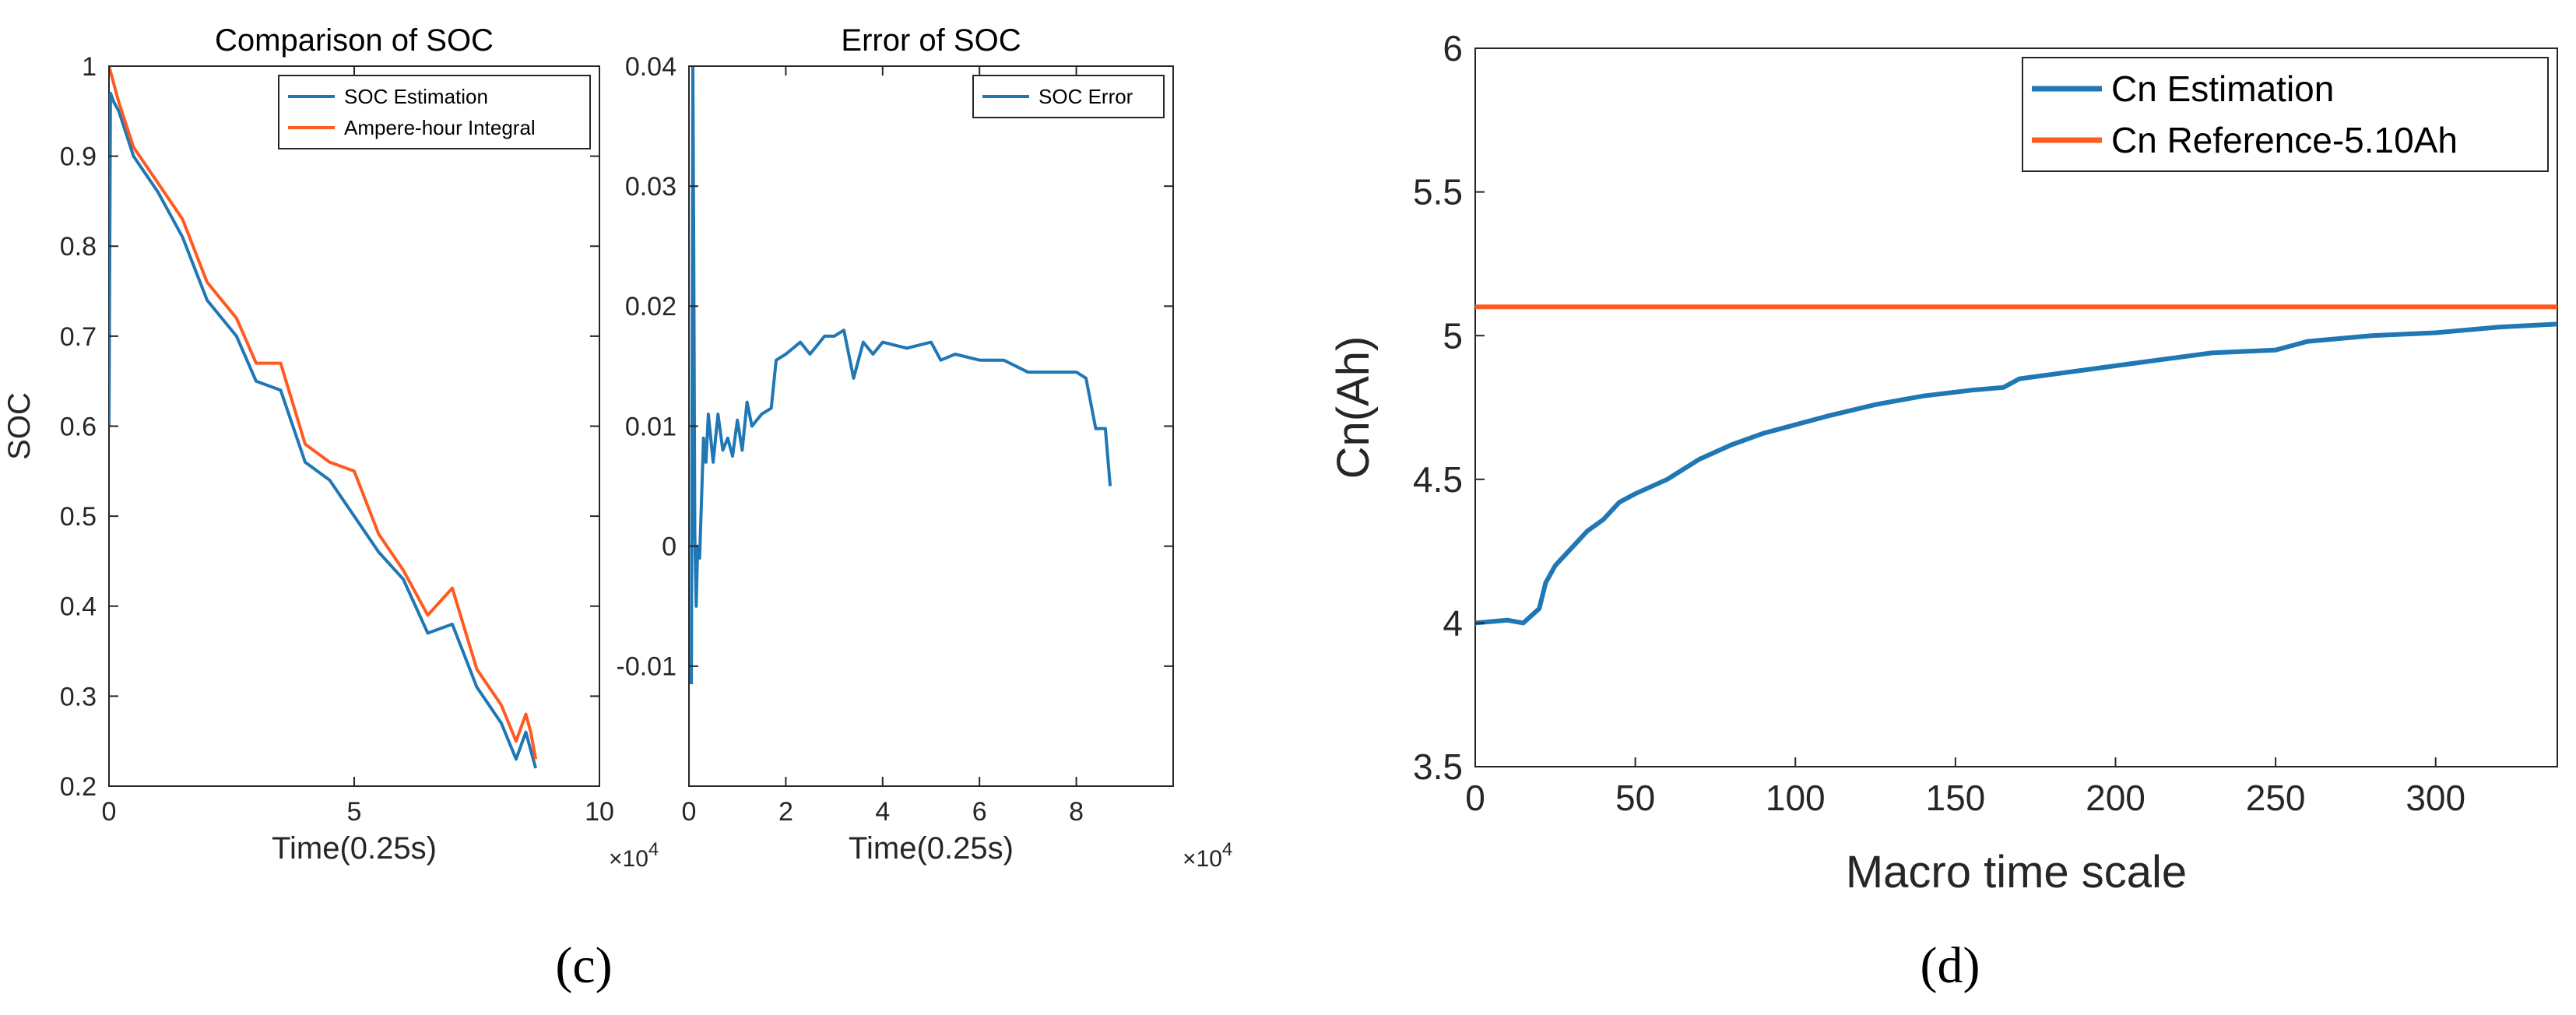 The height and width of the screenshot is (1015, 2576). I want to click on x-tick-label: 8, so click(1077, 812).